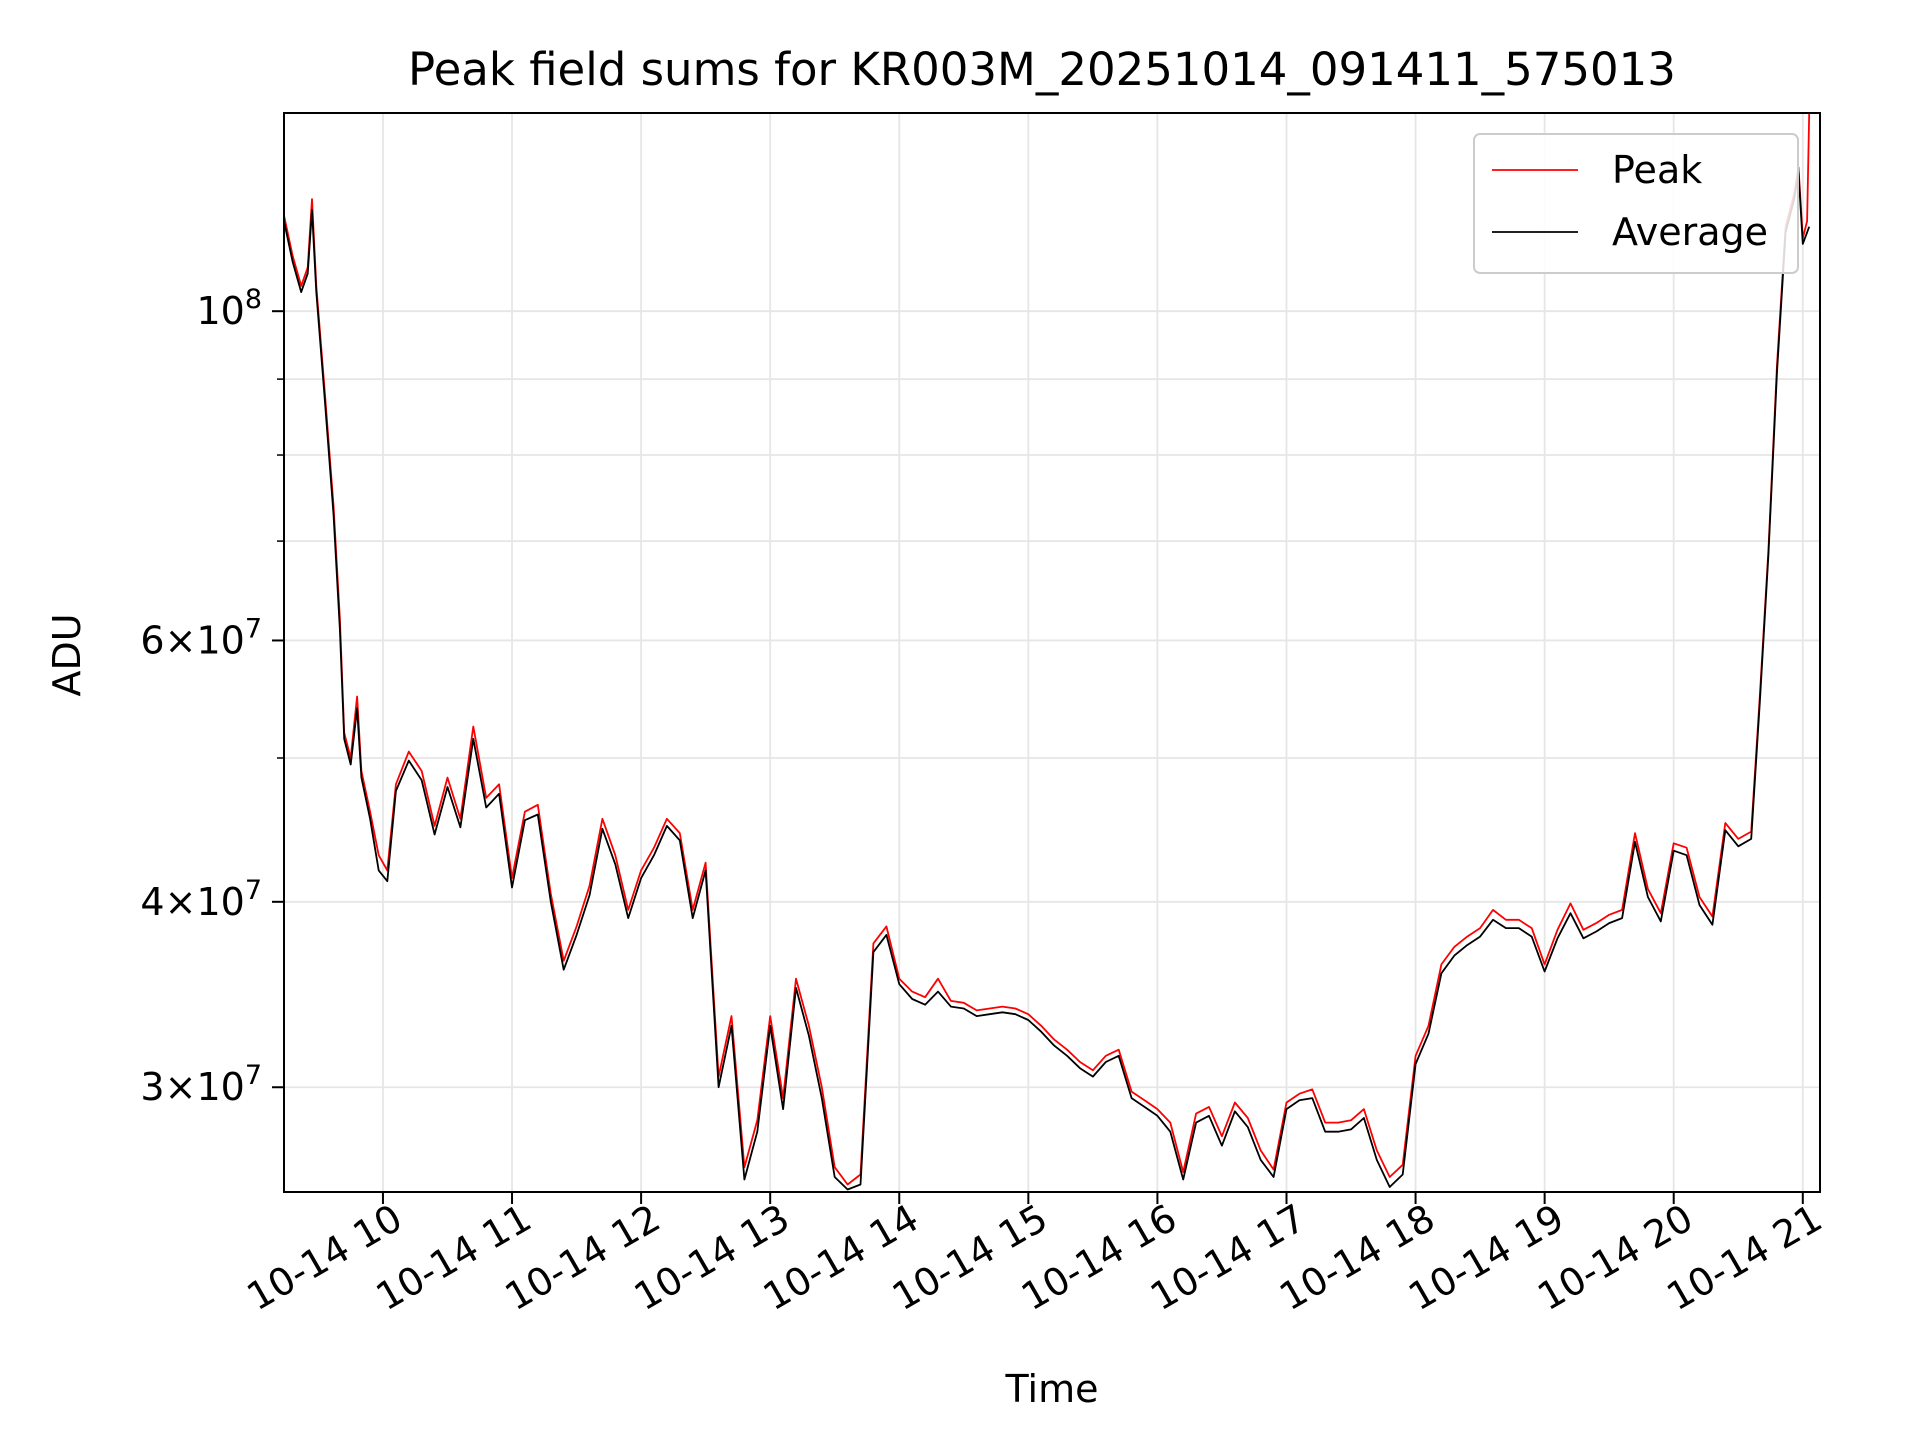 This screenshot has height=1440, width=1920. What do you see at coordinates (67, 654) in the screenshot?
I see `y-axis-label: ADU` at bounding box center [67, 654].